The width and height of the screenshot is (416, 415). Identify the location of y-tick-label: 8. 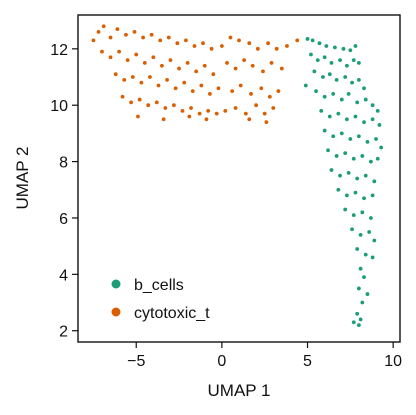
(63, 163).